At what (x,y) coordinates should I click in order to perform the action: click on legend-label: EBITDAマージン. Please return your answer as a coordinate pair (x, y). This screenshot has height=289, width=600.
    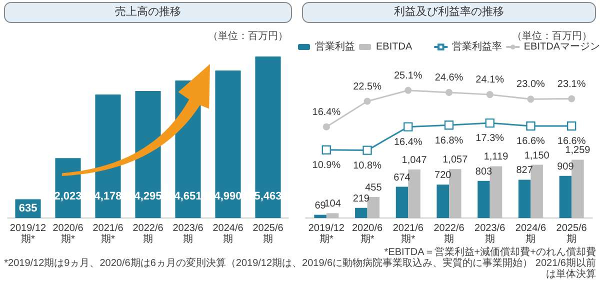
    Looking at the image, I should click on (562, 47).